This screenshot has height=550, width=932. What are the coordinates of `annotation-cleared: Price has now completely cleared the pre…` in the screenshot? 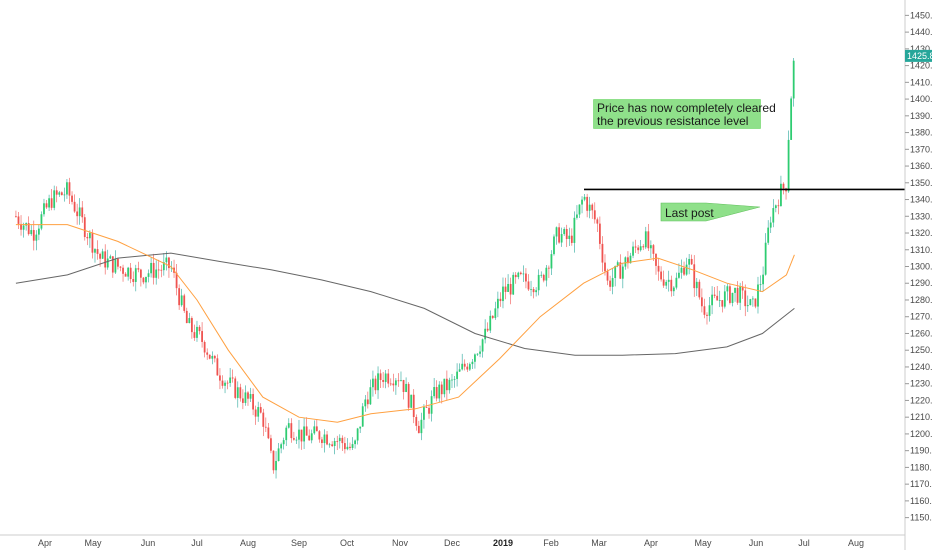 It's located at (684, 114).